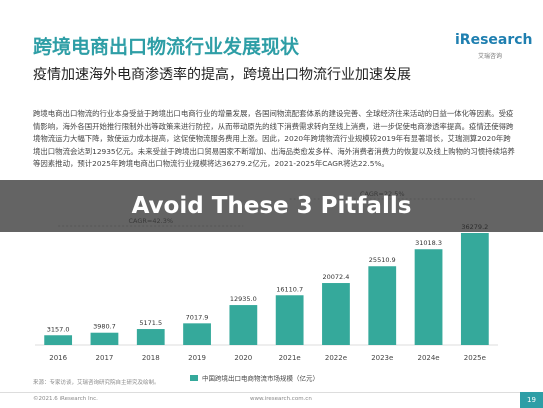 This screenshot has height=408, width=543. I want to click on logo-sub: 艾瑞咨询, so click(490, 56).